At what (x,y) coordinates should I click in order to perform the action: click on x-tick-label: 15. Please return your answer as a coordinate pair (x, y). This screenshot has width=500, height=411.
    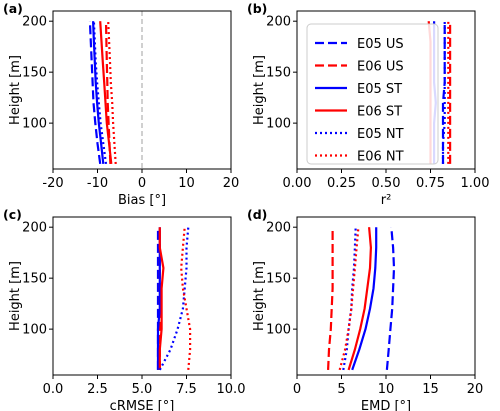
    Looking at the image, I should click on (430, 389).